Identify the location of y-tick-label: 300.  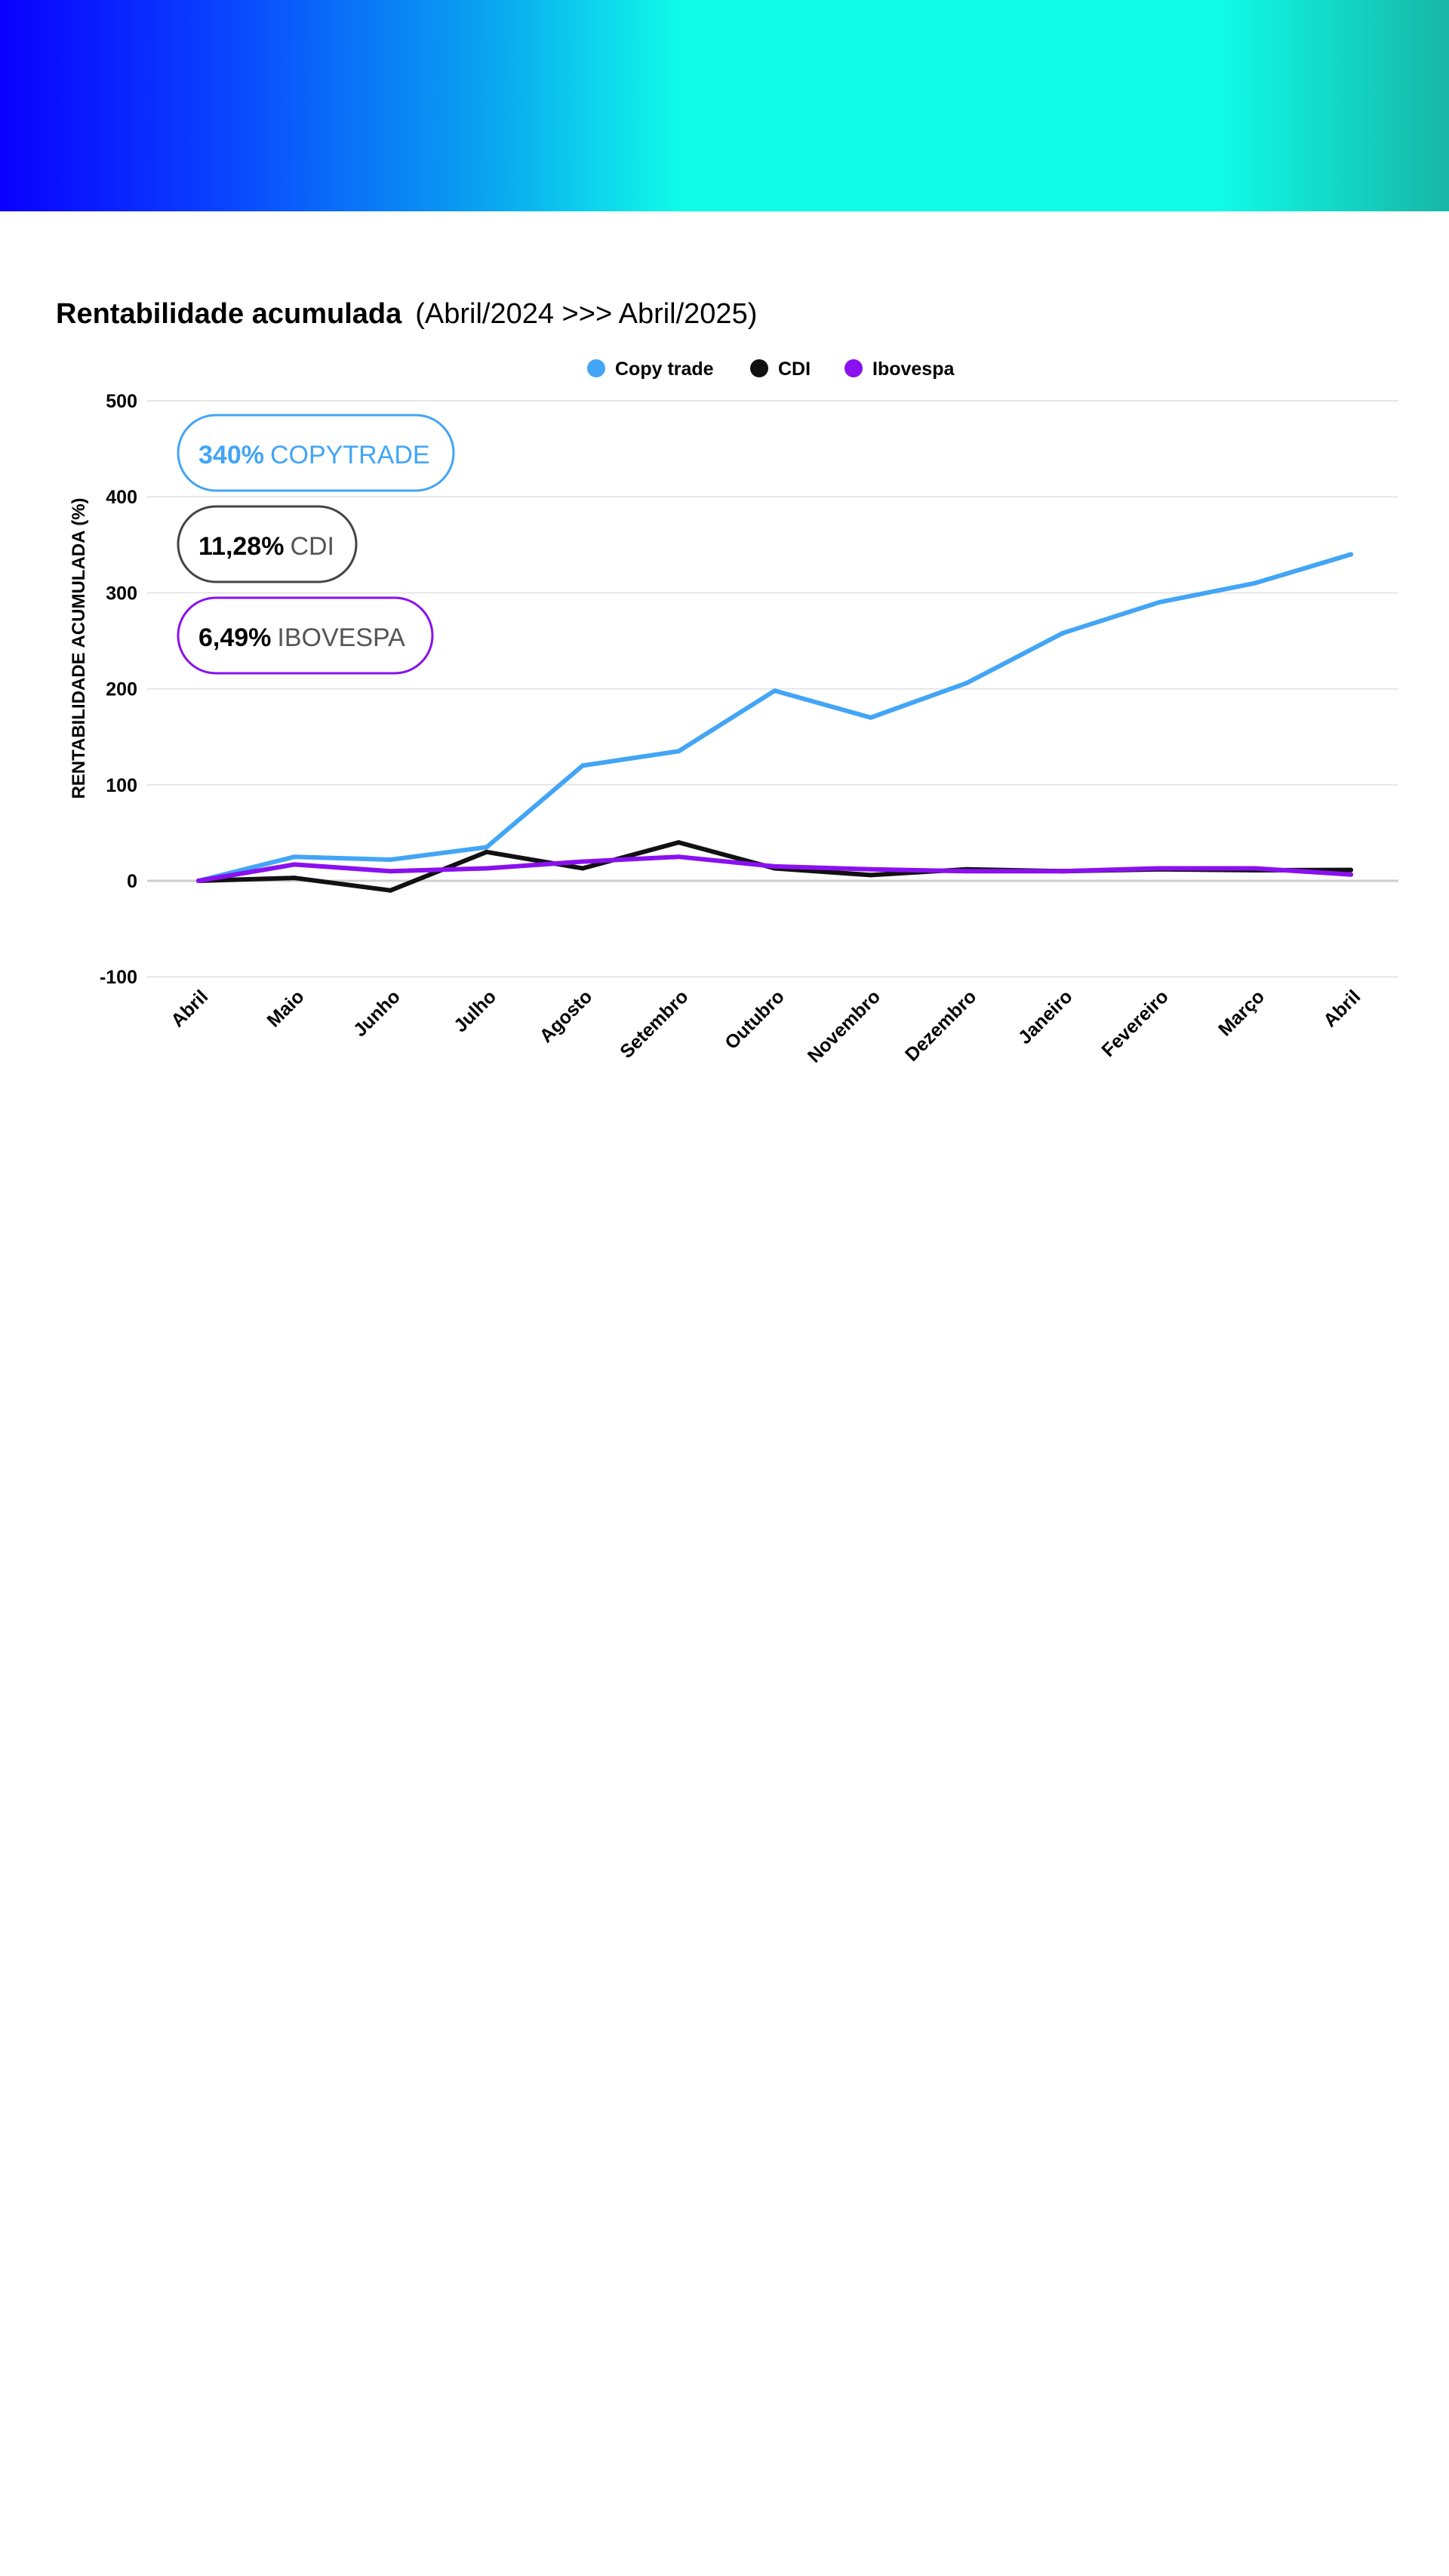
(121, 593).